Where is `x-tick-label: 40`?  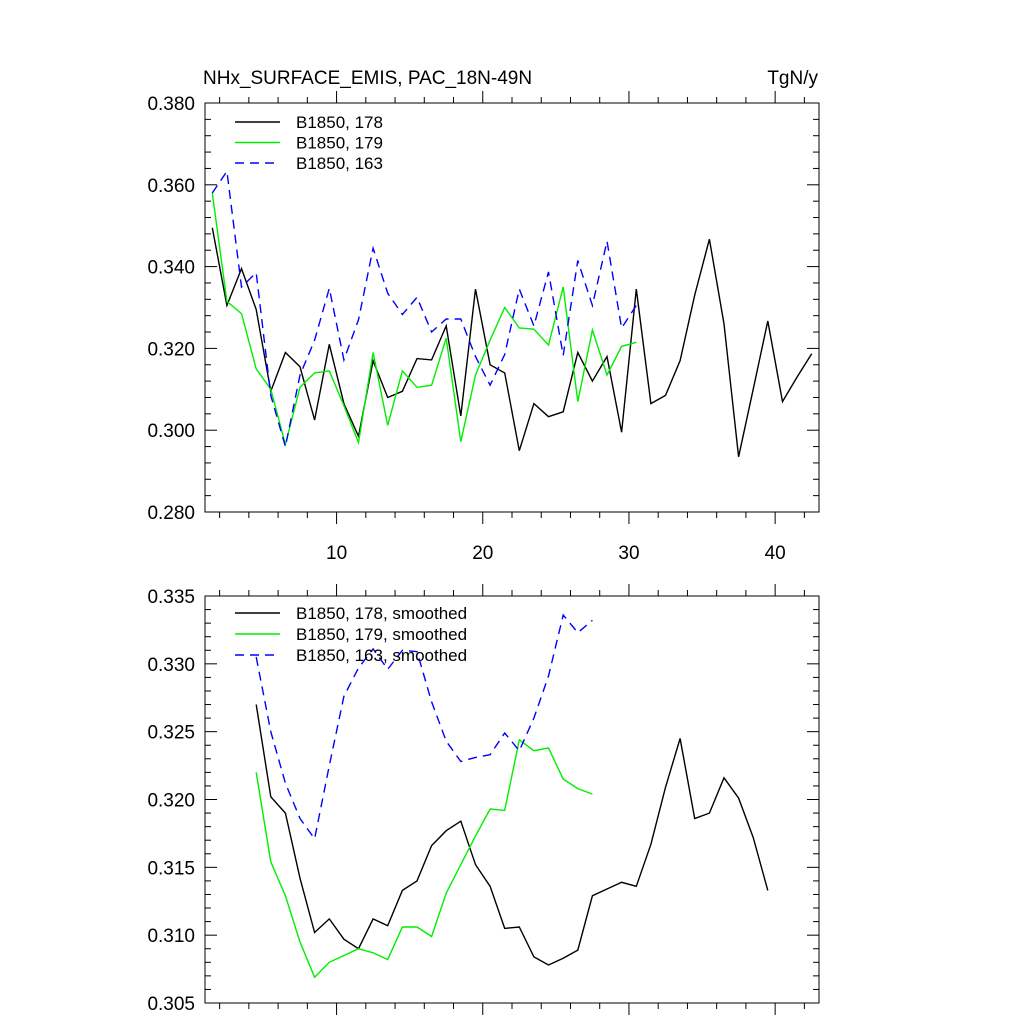 x-tick-label: 40 is located at coordinates (775, 553).